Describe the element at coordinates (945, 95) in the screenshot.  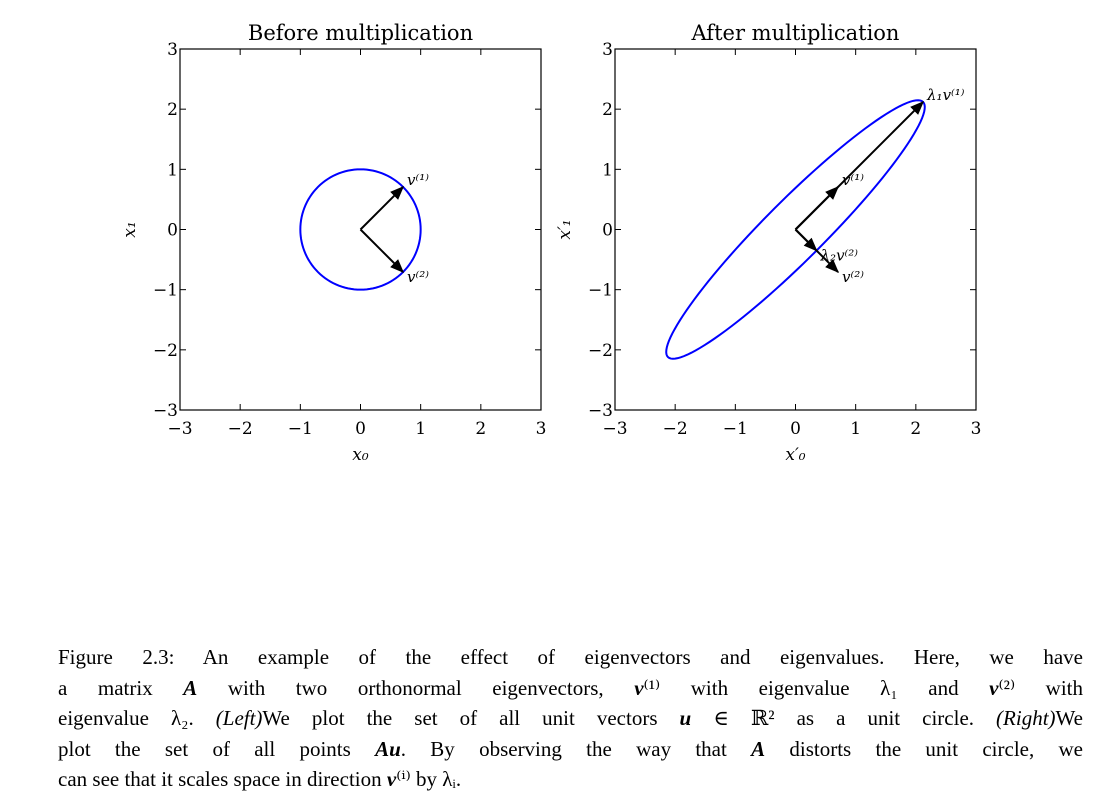
I see `vector-label: λ₁v⁽¹⁾` at that location.